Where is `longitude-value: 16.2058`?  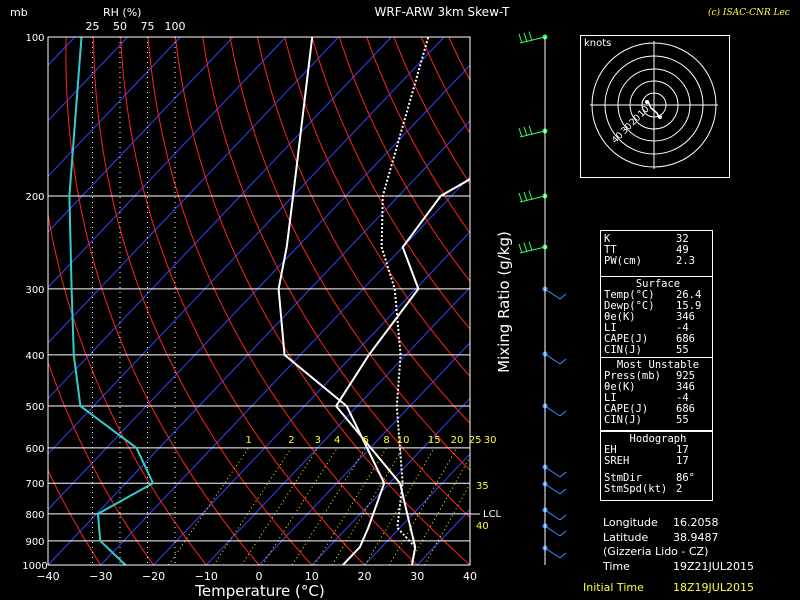 longitude-value: 16.2058 is located at coordinates (696, 522).